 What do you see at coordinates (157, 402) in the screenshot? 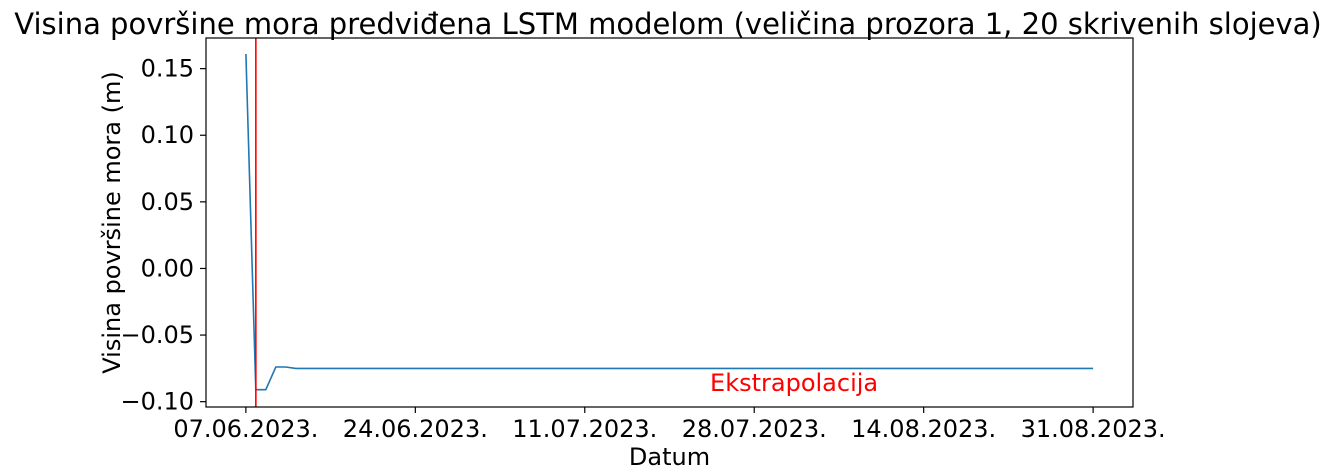
I see `y-tick-label: −0.10` at bounding box center [157, 402].